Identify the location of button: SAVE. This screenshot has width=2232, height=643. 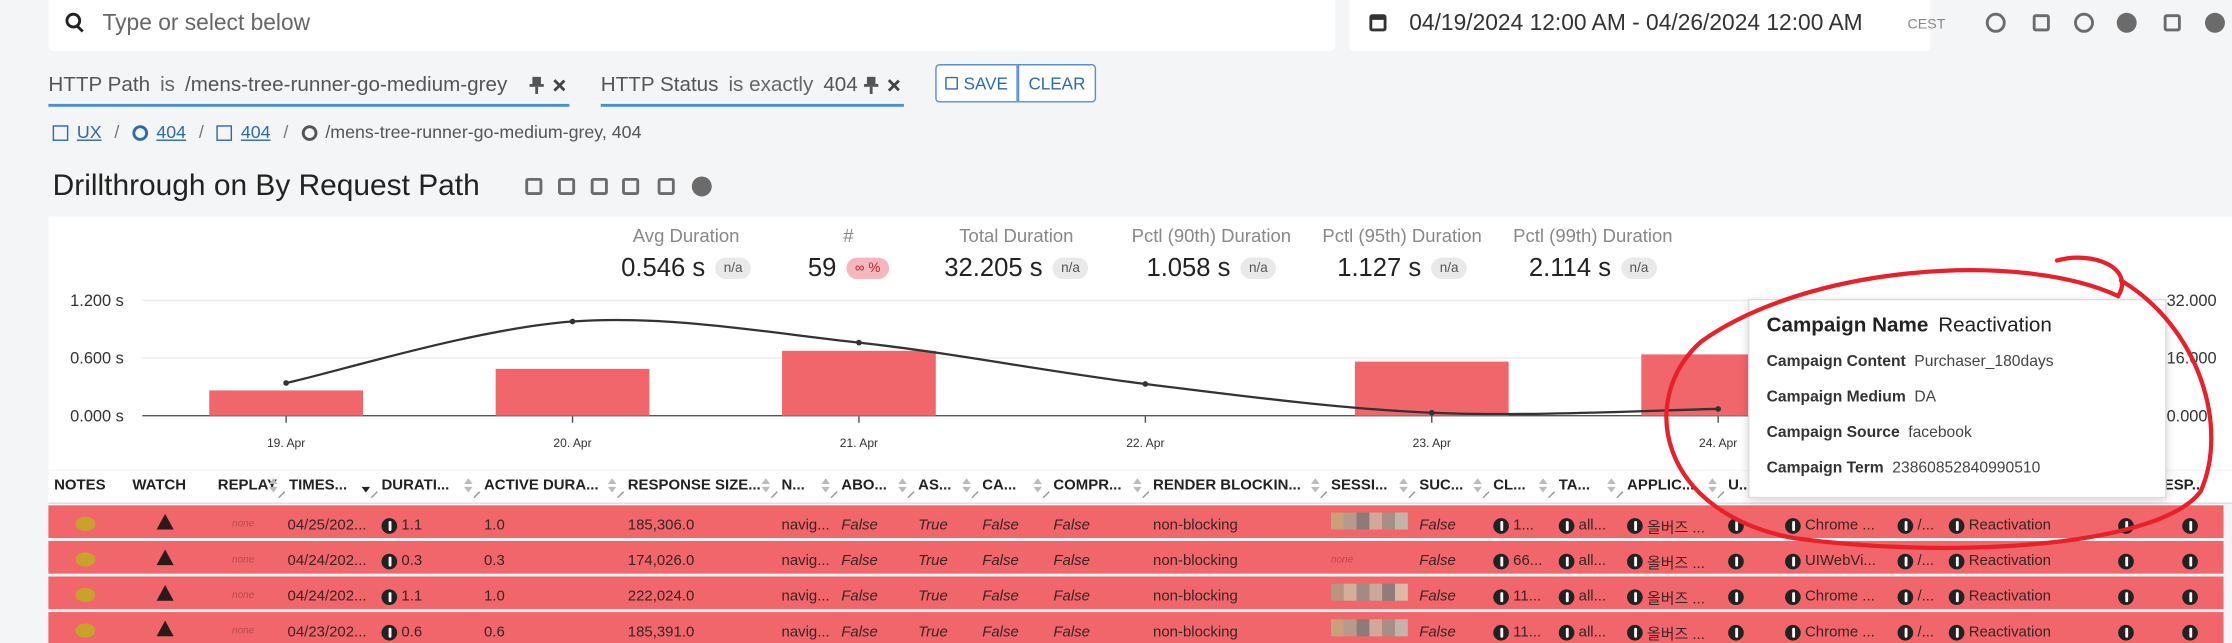
(976, 83).